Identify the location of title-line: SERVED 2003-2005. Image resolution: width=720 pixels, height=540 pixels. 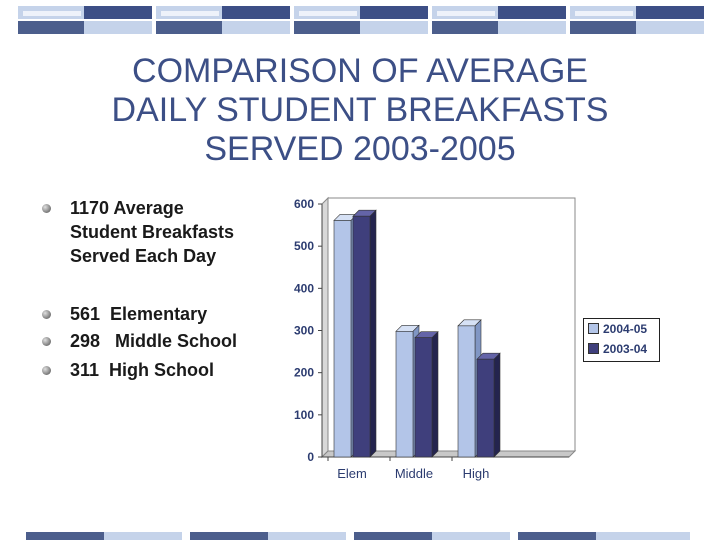
(360, 149).